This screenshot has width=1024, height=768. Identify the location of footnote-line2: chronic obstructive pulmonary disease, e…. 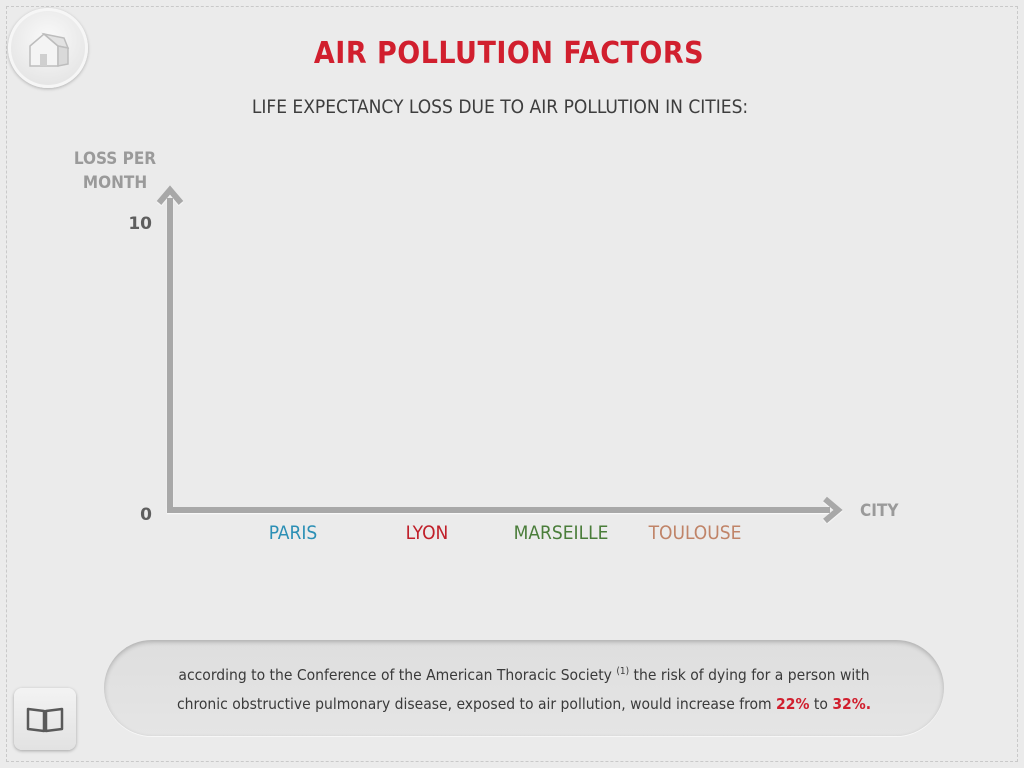
(474, 703).